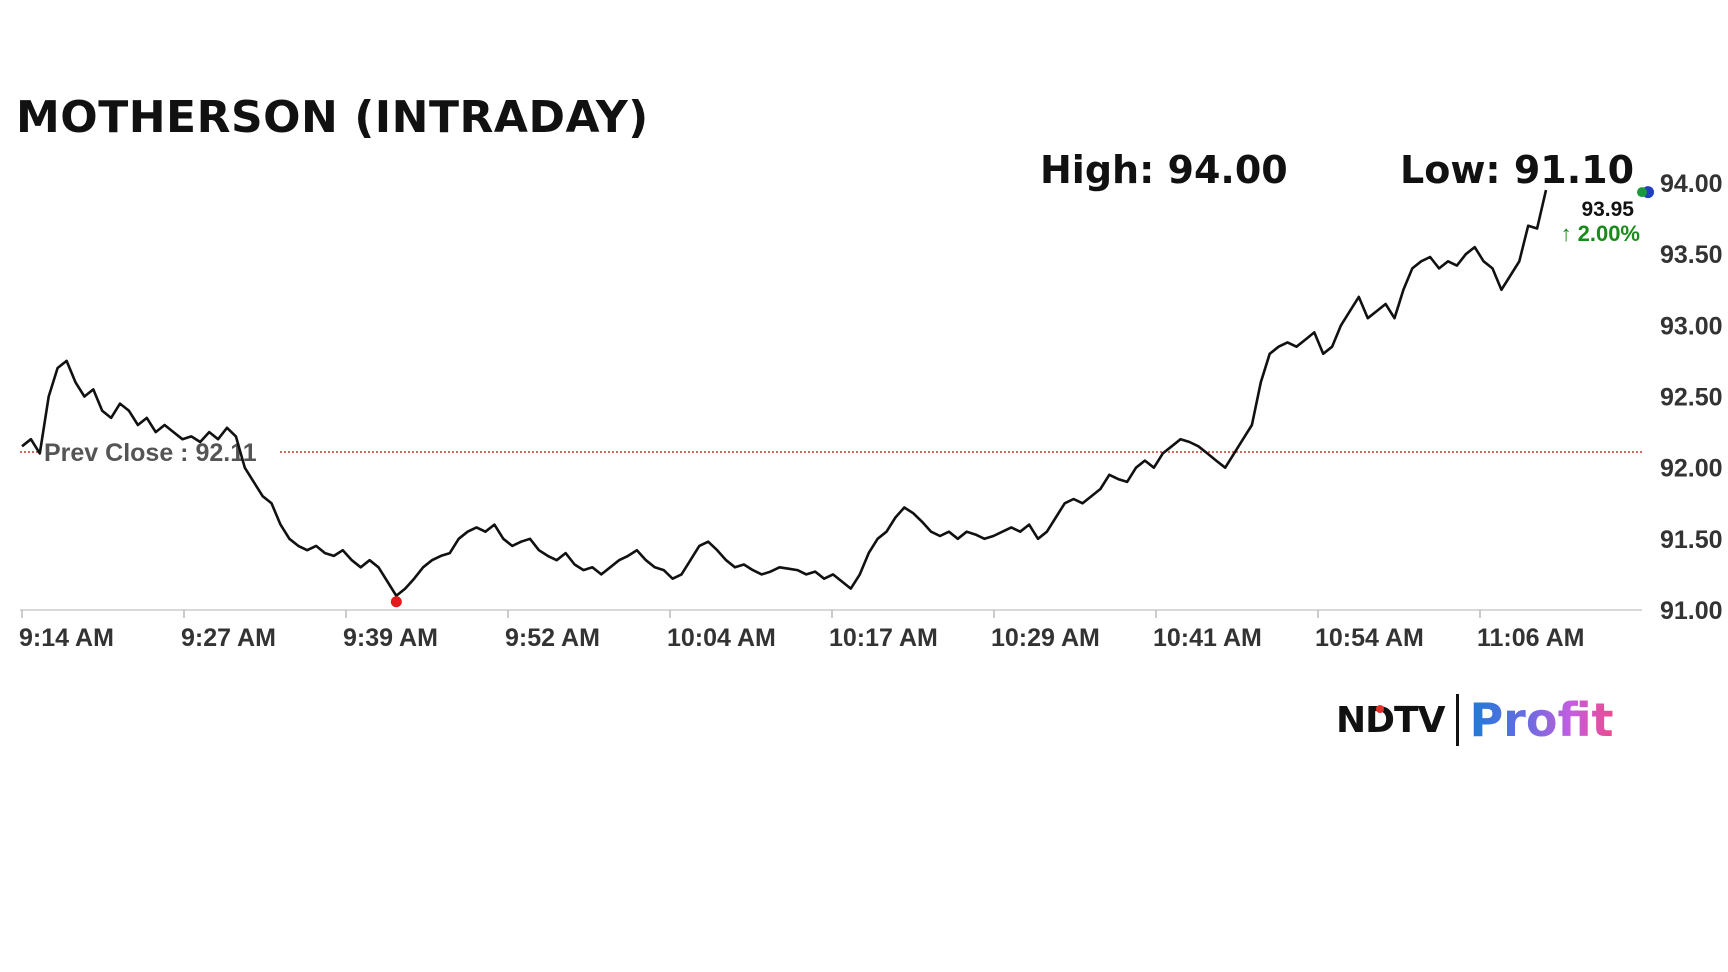 Image resolution: width=1728 pixels, height=972 pixels. Describe the element at coordinates (1691, 540) in the screenshot. I see `y-tick-label: 91.50` at that location.